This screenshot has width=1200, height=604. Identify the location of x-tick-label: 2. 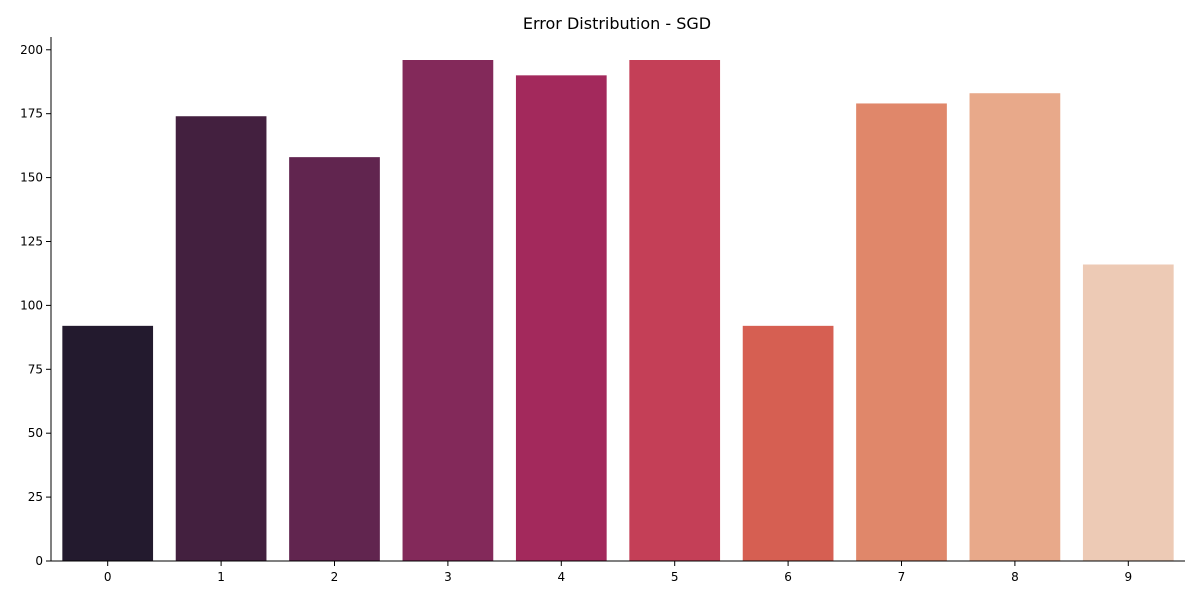
(335, 577).